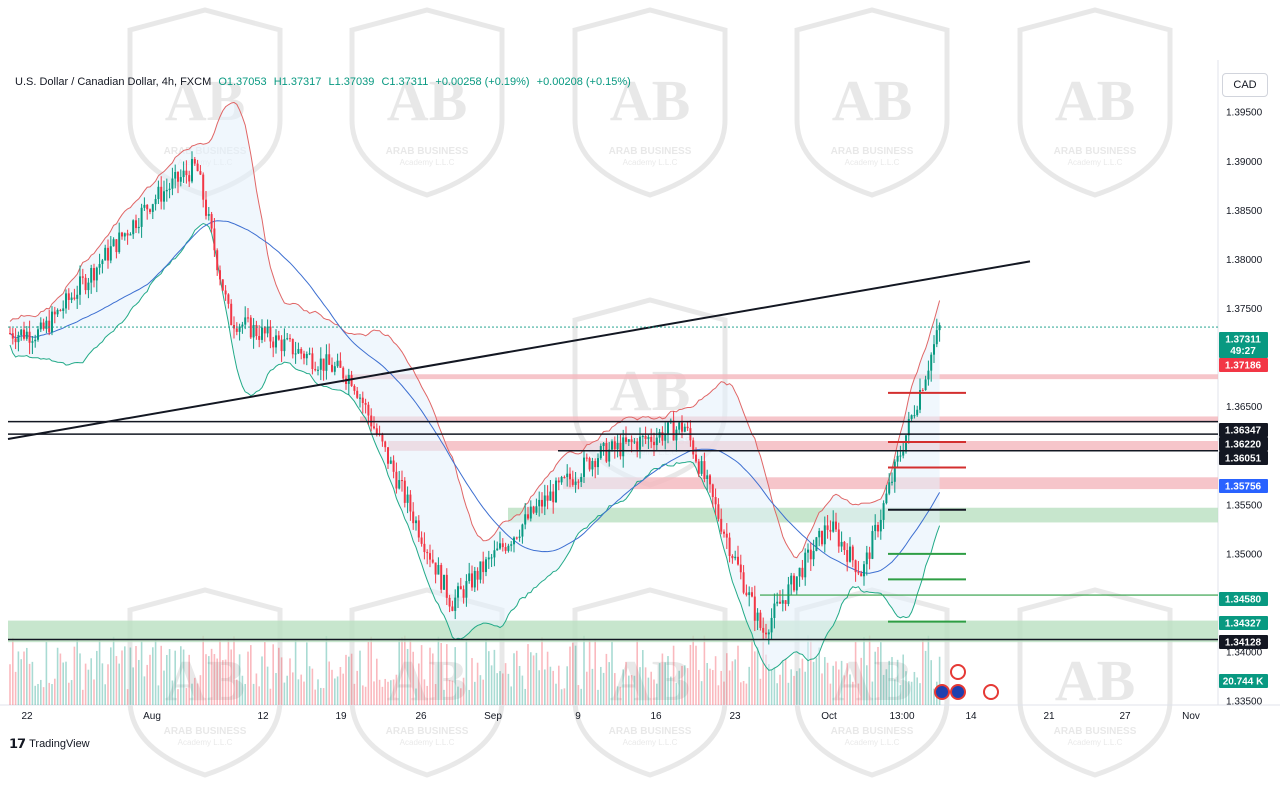 The width and height of the screenshot is (1280, 803). Describe the element at coordinates (781, 377) in the screenshot. I see `resistance-zone` at that location.